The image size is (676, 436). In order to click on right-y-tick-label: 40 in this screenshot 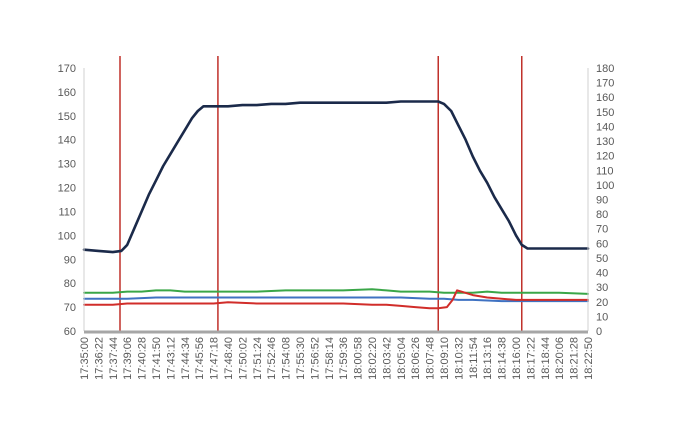, I will do `click(602, 274)`.